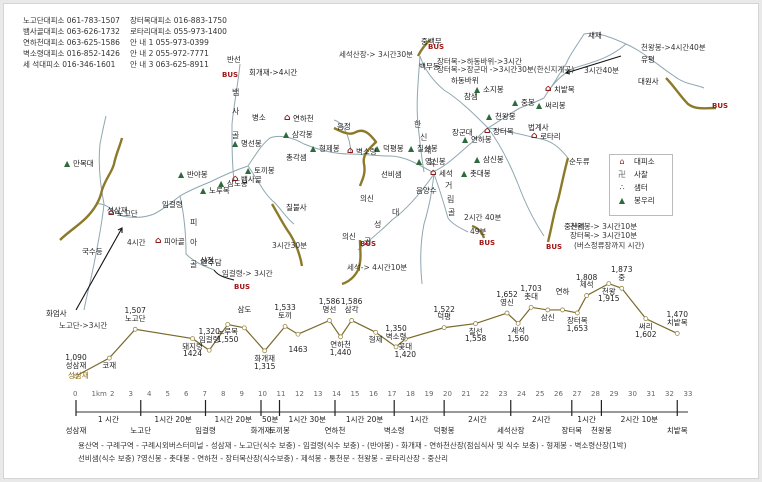  I want to click on ruler-segment-time: 2시간, so click(541, 419).